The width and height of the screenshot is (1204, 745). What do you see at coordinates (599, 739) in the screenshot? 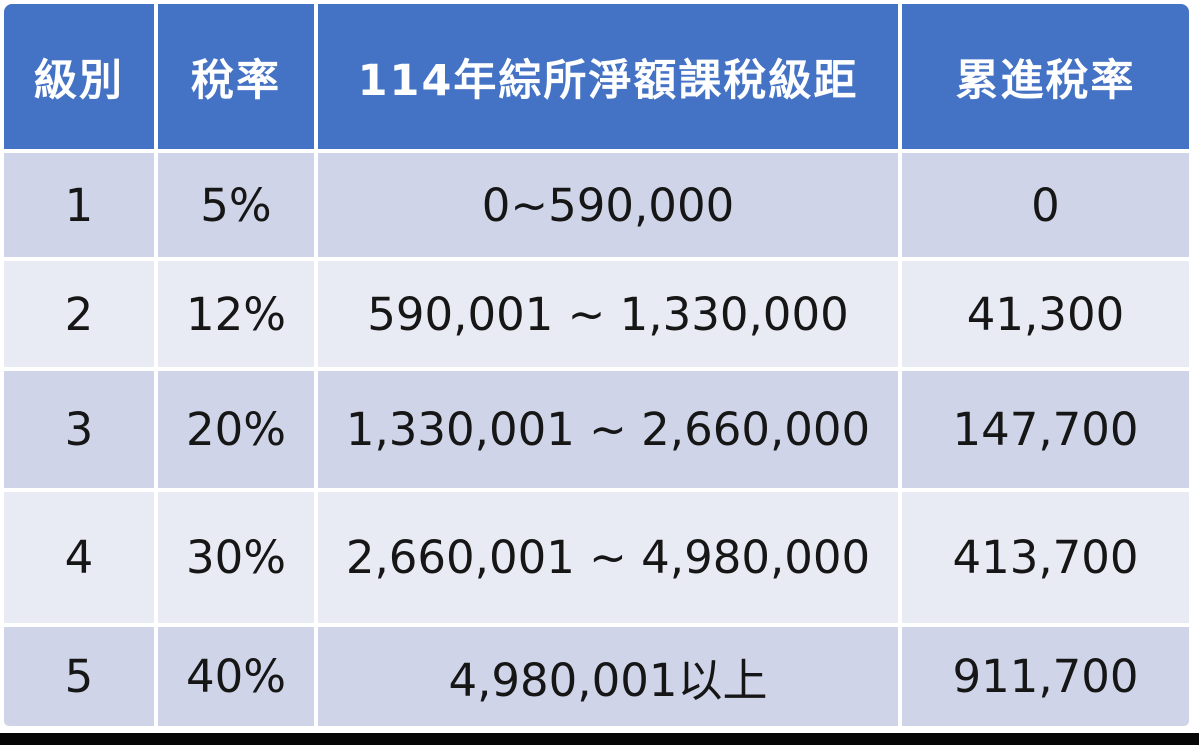
I see `bottom-black-bar` at bounding box center [599, 739].